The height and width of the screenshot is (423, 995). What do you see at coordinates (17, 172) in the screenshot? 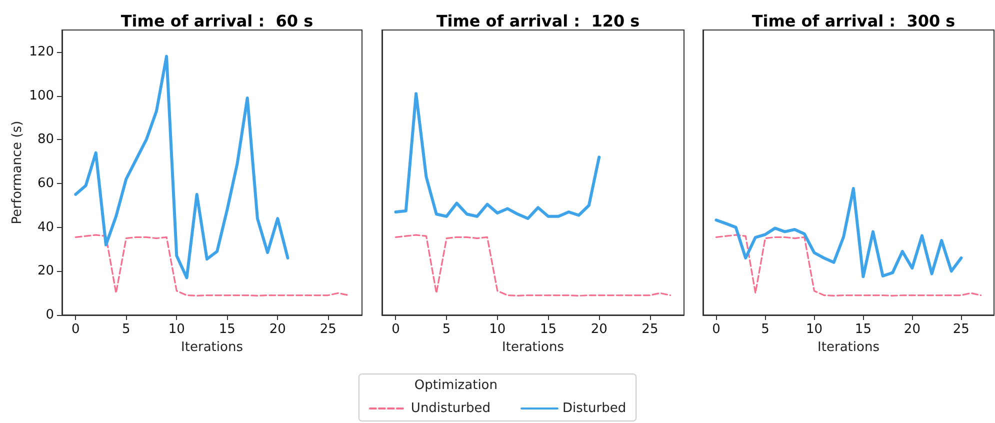
I see `y-axis-title: Performance (s)` at bounding box center [17, 172].